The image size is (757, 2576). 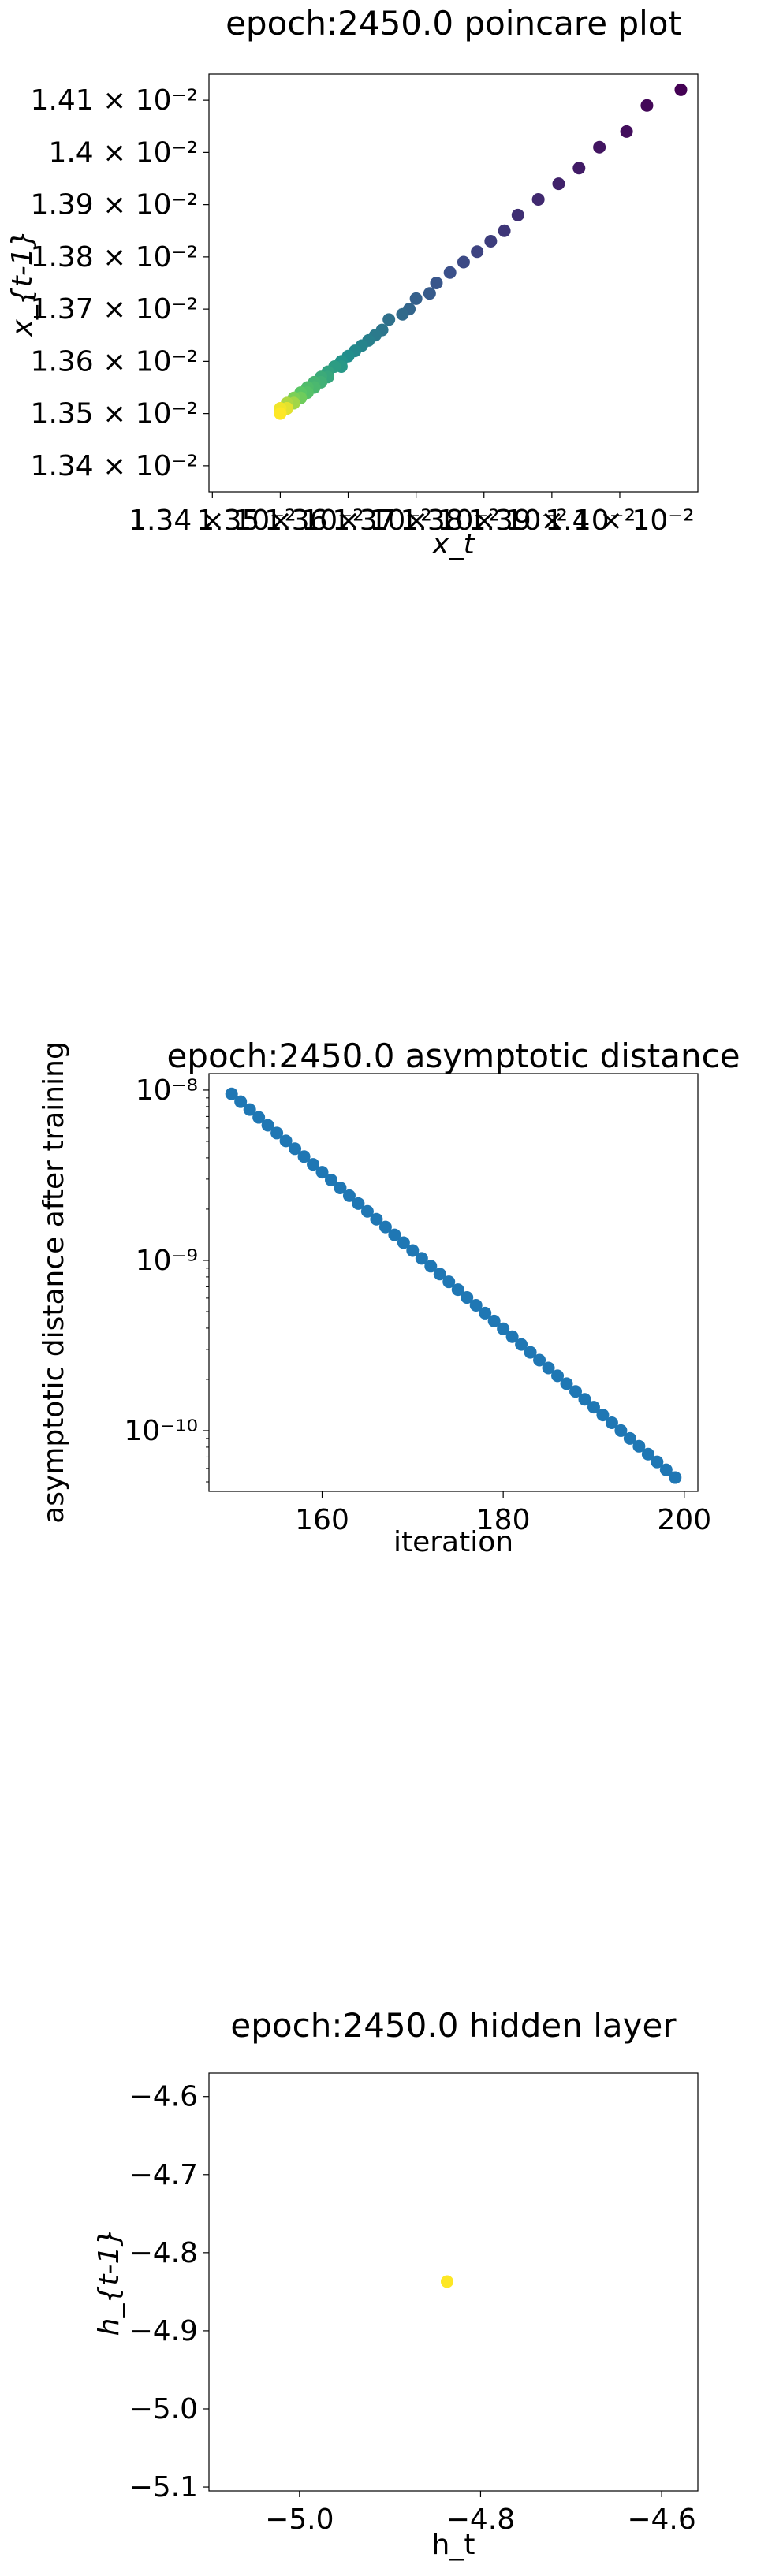 I want to click on poincare-x-tick-label: 1.37 × 10⁻², so click(x=415, y=520).